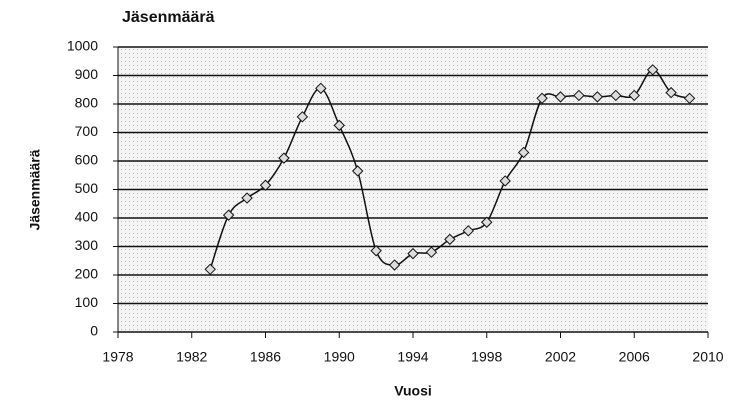  Describe the element at coordinates (35, 189) in the screenshot. I see `y-axis-label: Jäsenmäärä` at that location.